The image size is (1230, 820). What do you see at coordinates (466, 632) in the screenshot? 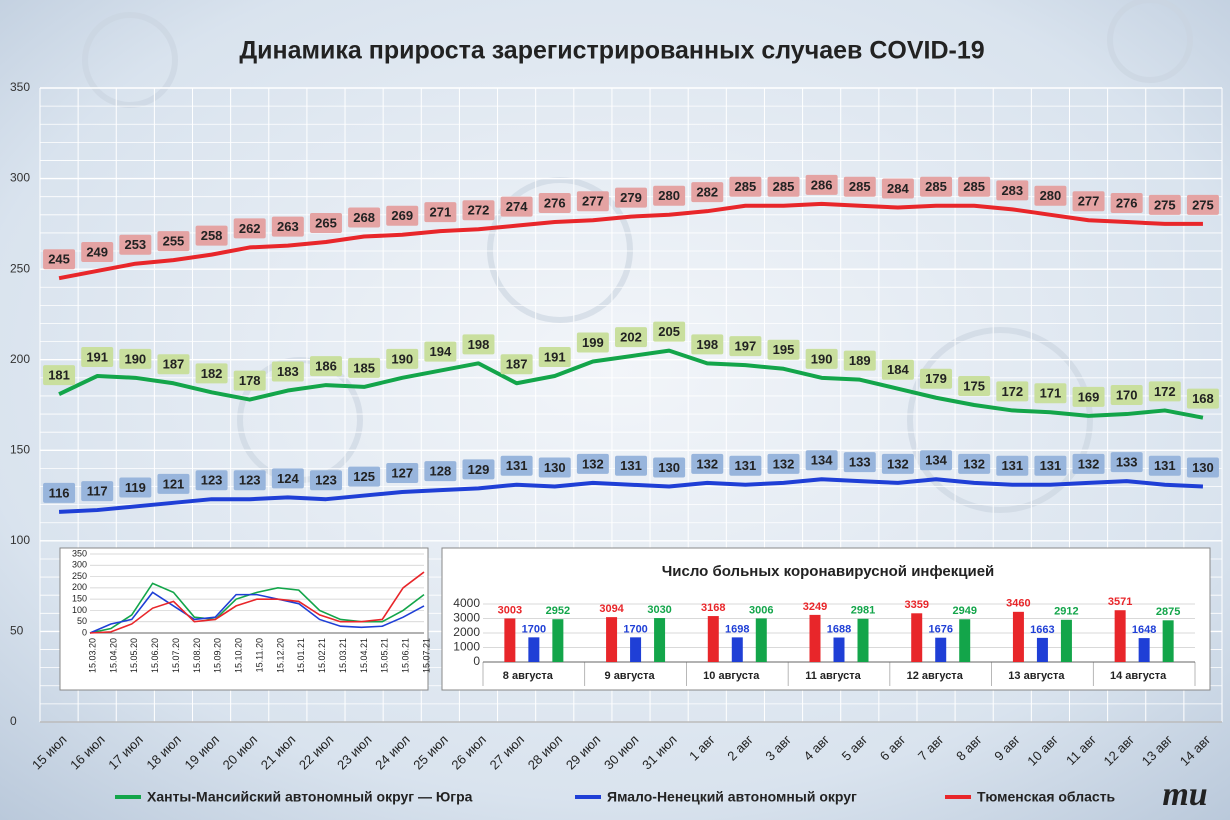
I see `y-tick-label: 2000` at bounding box center [466, 632].